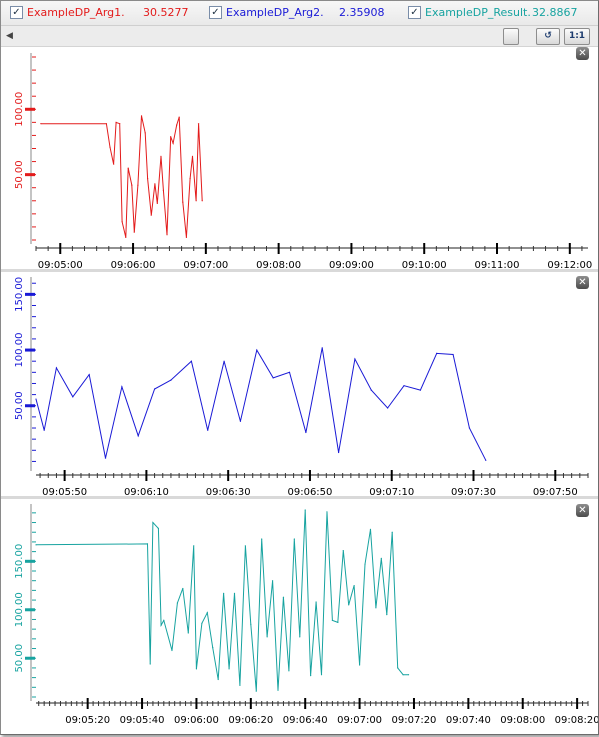 The width and height of the screenshot is (599, 737). What do you see at coordinates (87, 720) in the screenshot?
I see `x-tick-label: 09:05:20` at bounding box center [87, 720].